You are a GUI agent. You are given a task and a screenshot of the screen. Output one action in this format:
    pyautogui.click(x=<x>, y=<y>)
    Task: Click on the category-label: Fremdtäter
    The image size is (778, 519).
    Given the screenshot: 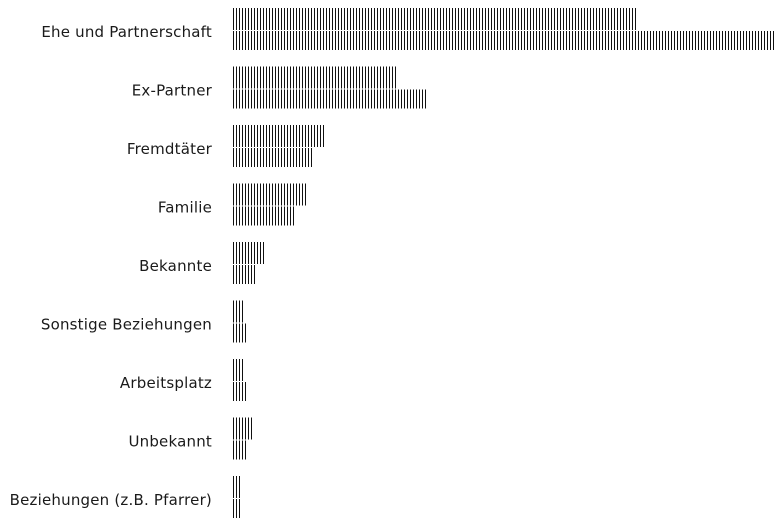 What is the action you would take?
    pyautogui.click(x=170, y=149)
    